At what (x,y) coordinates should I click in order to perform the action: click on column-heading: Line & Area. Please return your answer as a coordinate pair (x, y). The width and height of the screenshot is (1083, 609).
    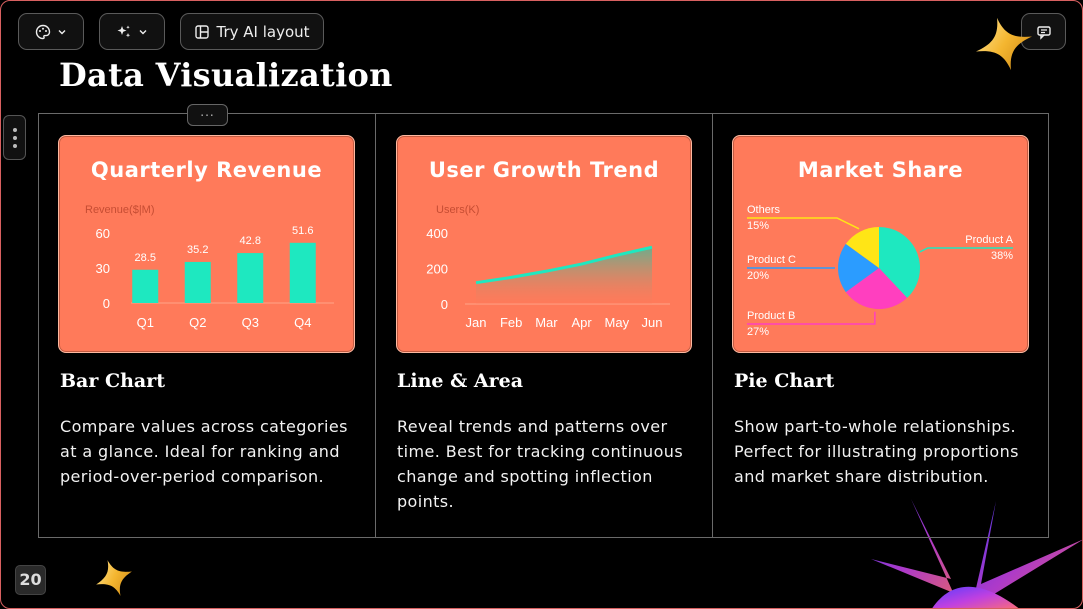
    Looking at the image, I should click on (460, 381).